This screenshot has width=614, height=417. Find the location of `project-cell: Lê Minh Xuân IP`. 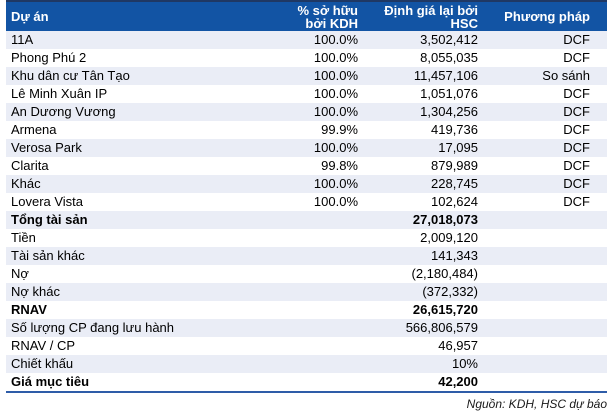

project-cell: Lê Minh Xuân IP is located at coordinates (59, 93).